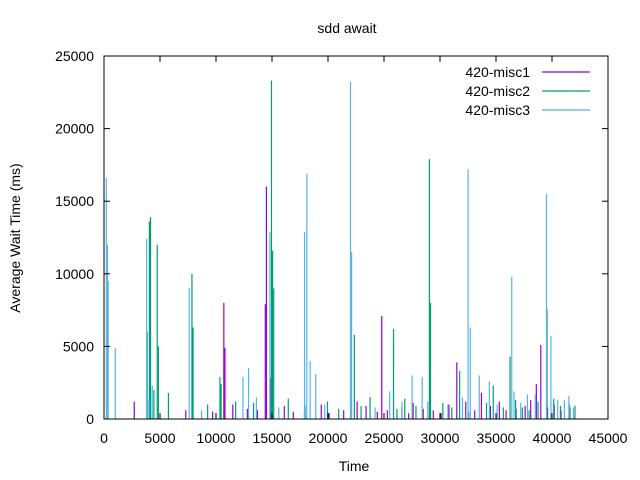  I want to click on x-tick-label: 25000, so click(384, 438).